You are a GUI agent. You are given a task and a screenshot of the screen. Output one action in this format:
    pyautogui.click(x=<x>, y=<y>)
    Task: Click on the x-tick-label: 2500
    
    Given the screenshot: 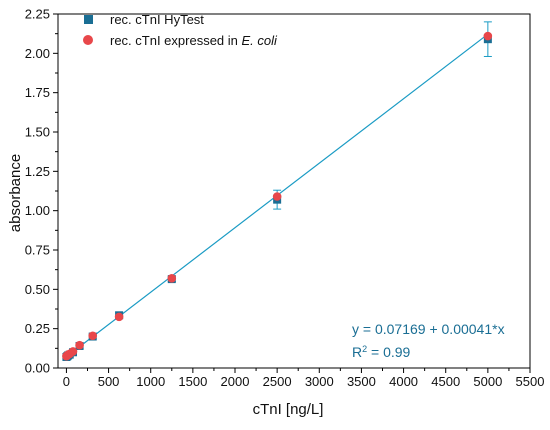 What is the action you would take?
    pyautogui.click(x=277, y=381)
    